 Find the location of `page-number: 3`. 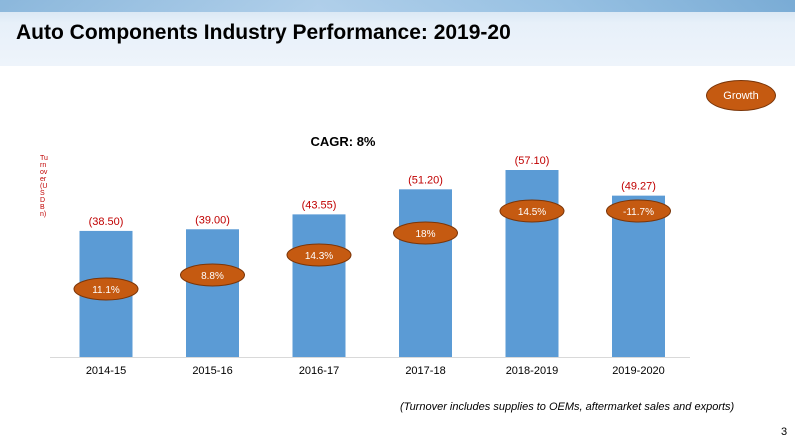

page-number: 3 is located at coordinates (784, 432).